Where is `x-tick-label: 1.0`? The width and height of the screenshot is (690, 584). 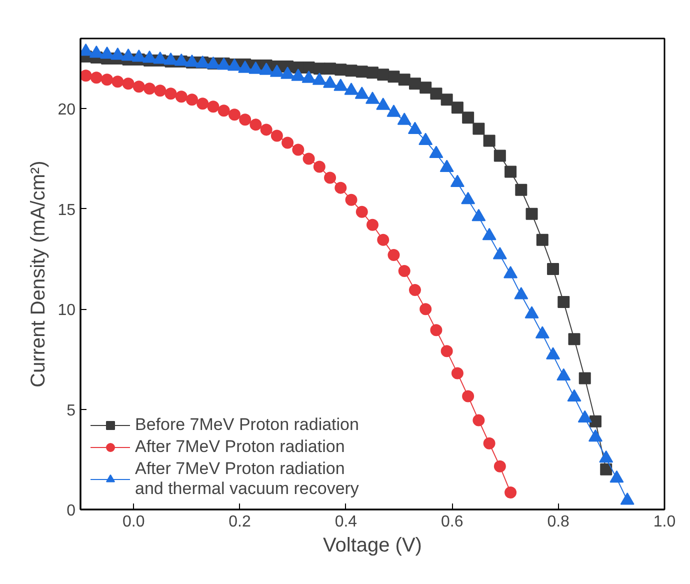
x-tick-label: 1.0 is located at coordinates (664, 522).